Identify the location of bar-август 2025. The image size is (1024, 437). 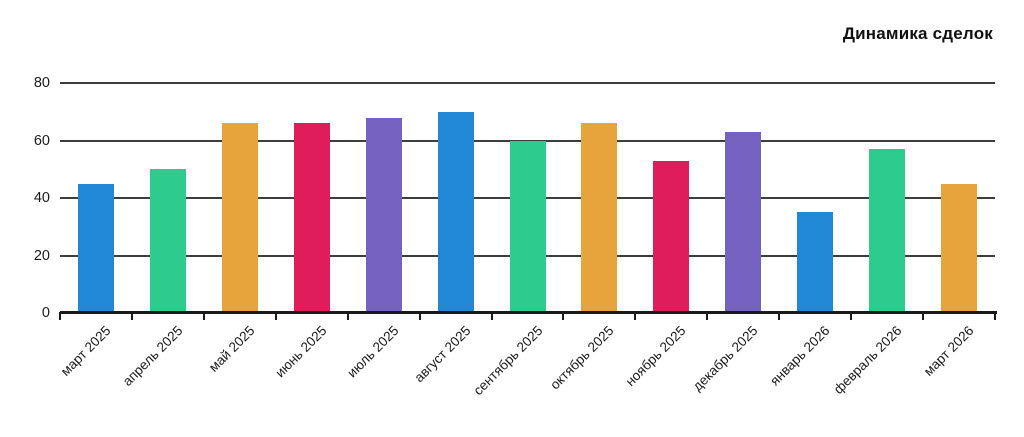
(456, 212).